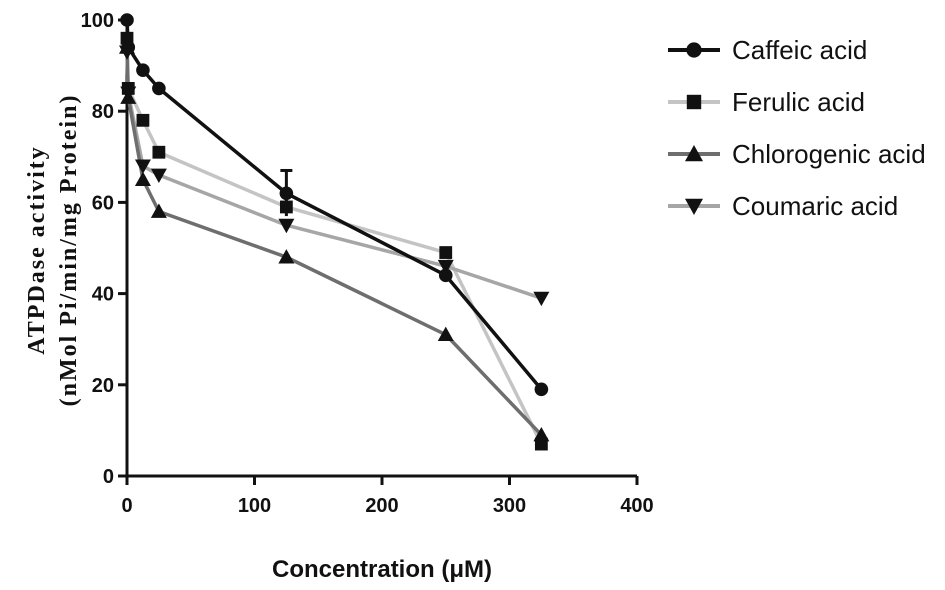 This screenshot has width=945, height=590. I want to click on legend-marker-chlorogenic-acid, so click(694, 153).